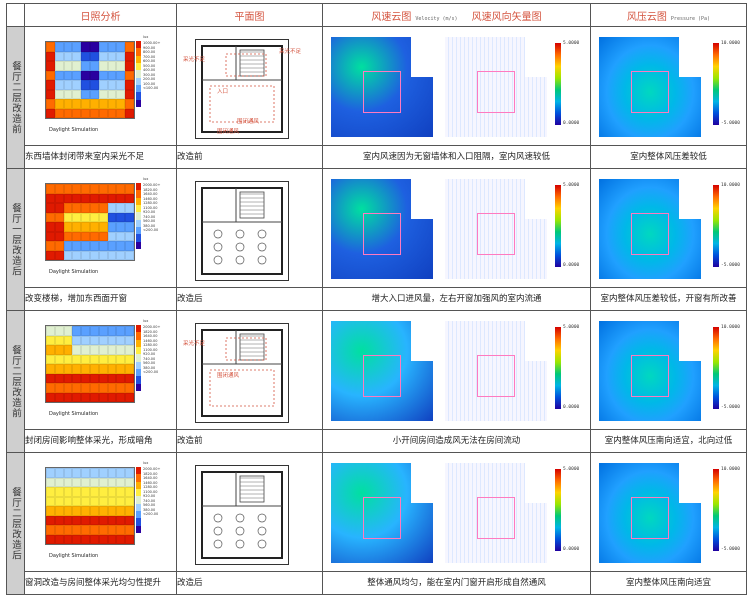 The height and width of the screenshot is (602, 752). I want to click on pressure-caption: 室内整体风压差较低, so click(668, 157).